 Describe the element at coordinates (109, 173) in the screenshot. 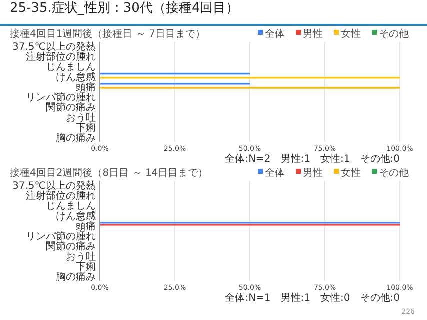

I see `chart-title: 接種4回目2週間後（8日目 ～ 14日目まで）` at that location.